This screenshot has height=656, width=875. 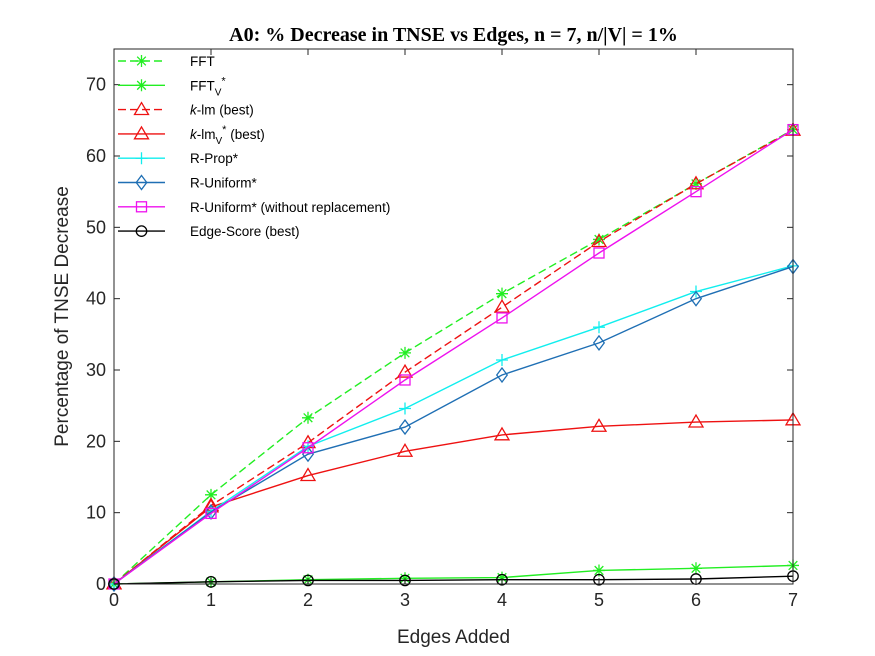 I want to click on legend-label: FFTV*, so click(x=208, y=86).